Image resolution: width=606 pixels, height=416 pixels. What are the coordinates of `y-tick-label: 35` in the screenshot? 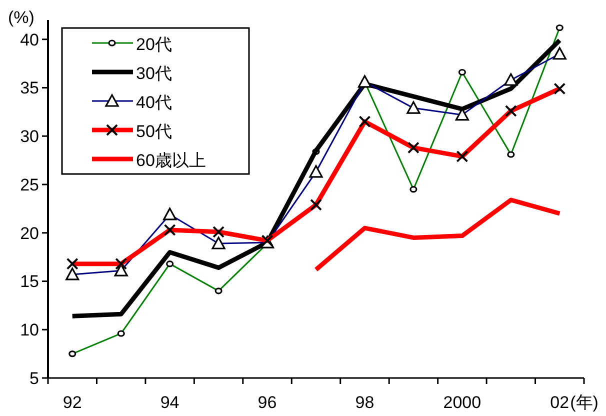 It's located at (29, 88).